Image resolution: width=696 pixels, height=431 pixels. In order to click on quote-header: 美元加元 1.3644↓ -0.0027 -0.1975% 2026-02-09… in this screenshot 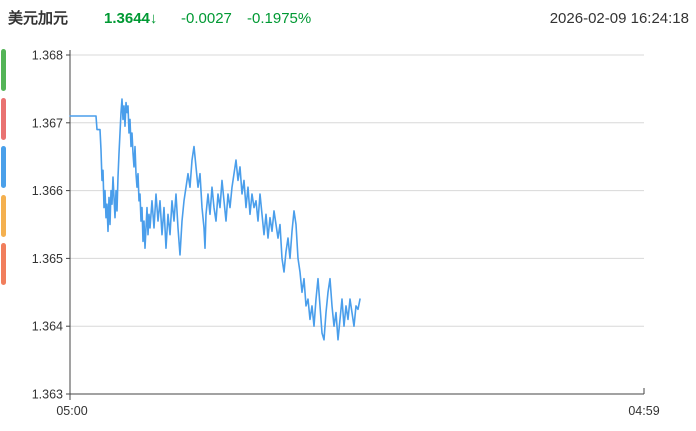, I will do `click(348, 19)`.